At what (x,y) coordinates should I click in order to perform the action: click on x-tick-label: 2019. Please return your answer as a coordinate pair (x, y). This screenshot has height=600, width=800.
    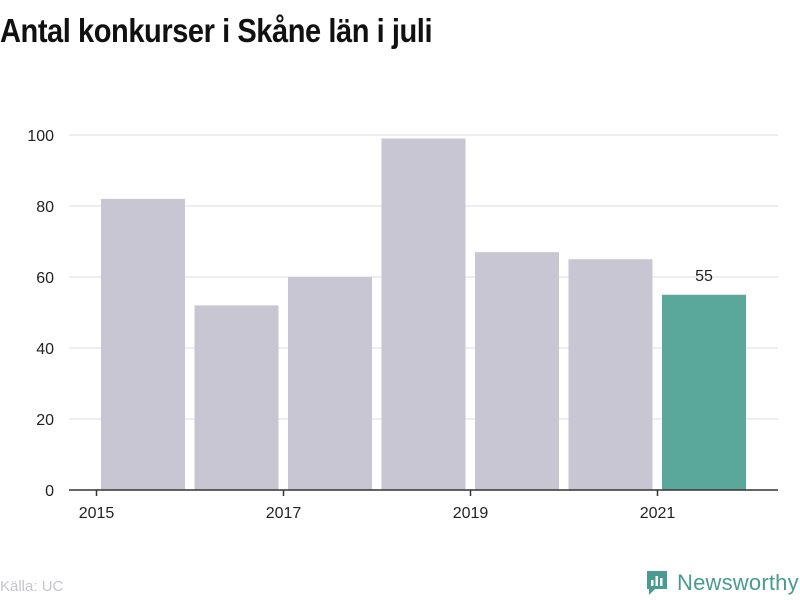
    Looking at the image, I should click on (471, 513).